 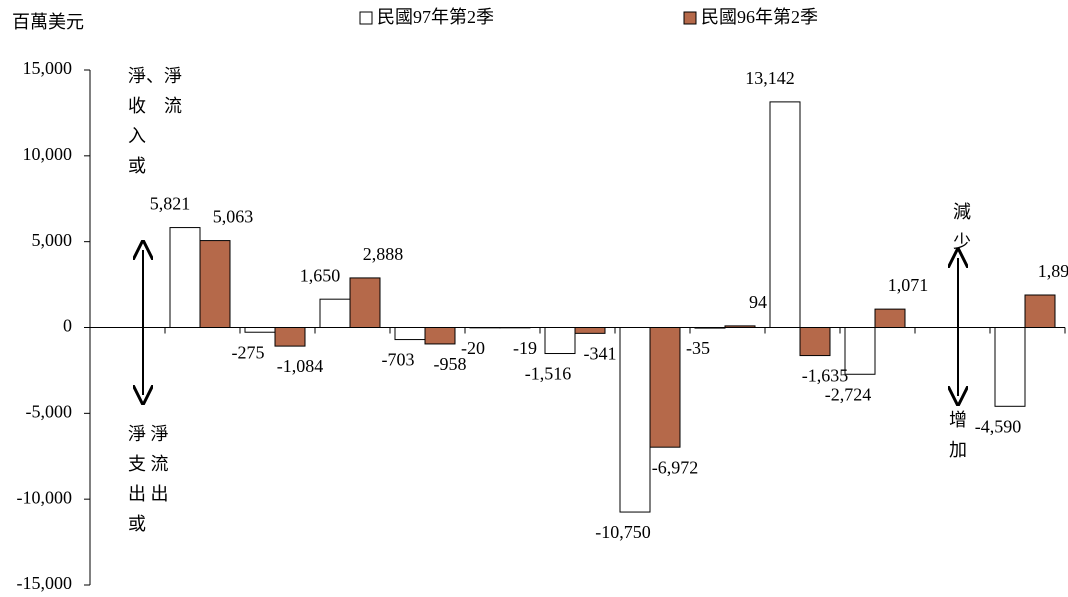 I want to click on value-label: 13,142, so click(x=770, y=78).